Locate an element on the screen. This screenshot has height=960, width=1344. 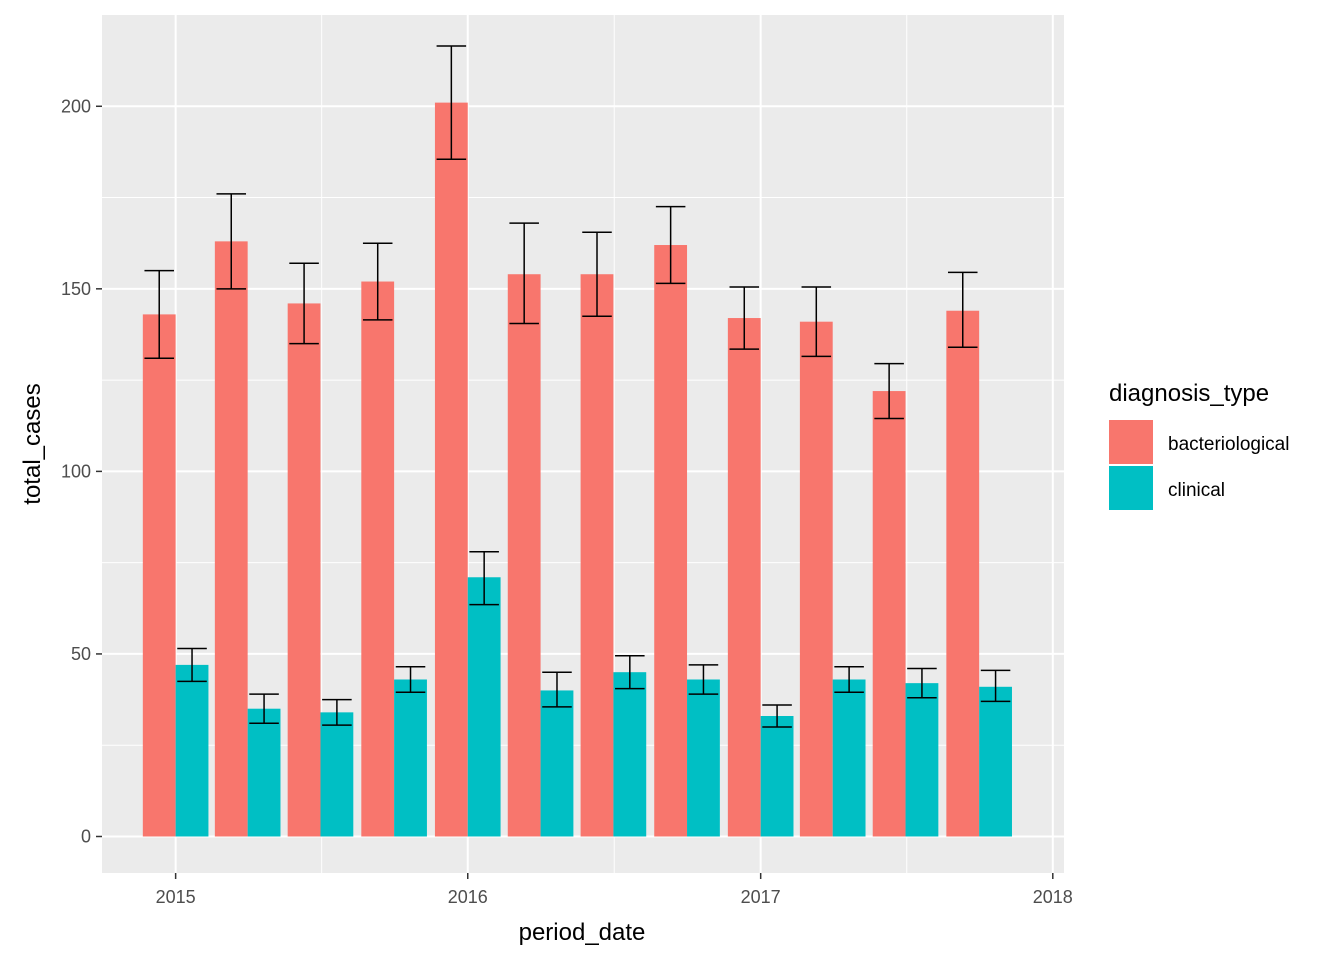
x-tick-label: 2015 is located at coordinates (176, 897).